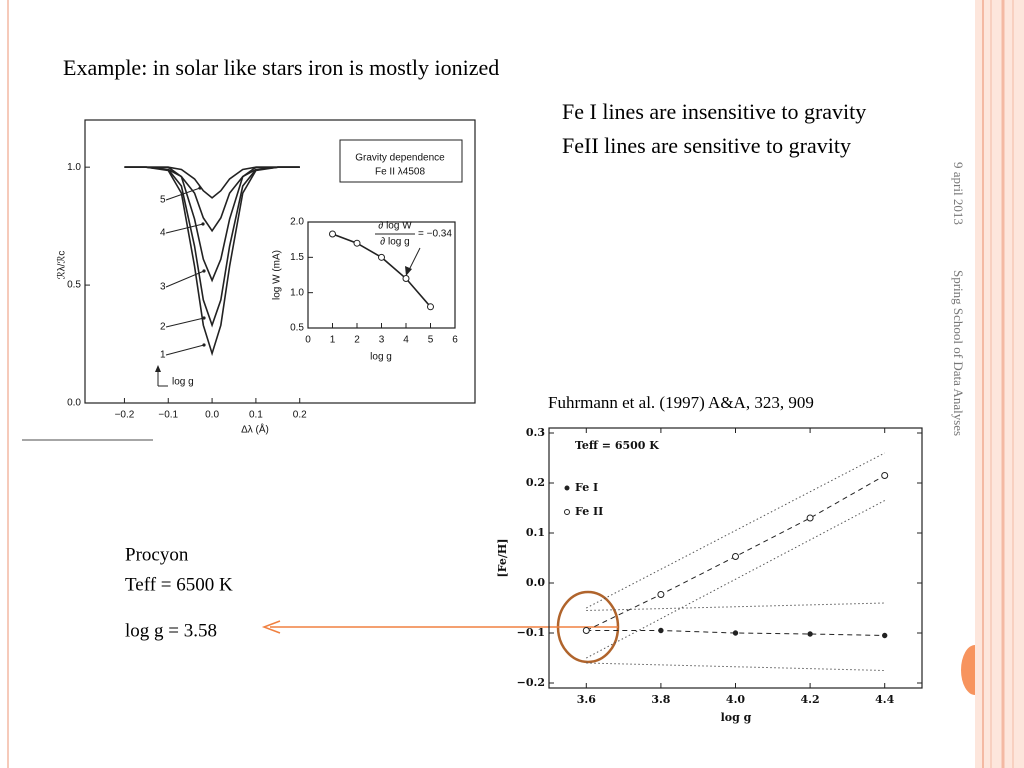  I want to click on x-tick-label: 4.4, so click(884, 699).